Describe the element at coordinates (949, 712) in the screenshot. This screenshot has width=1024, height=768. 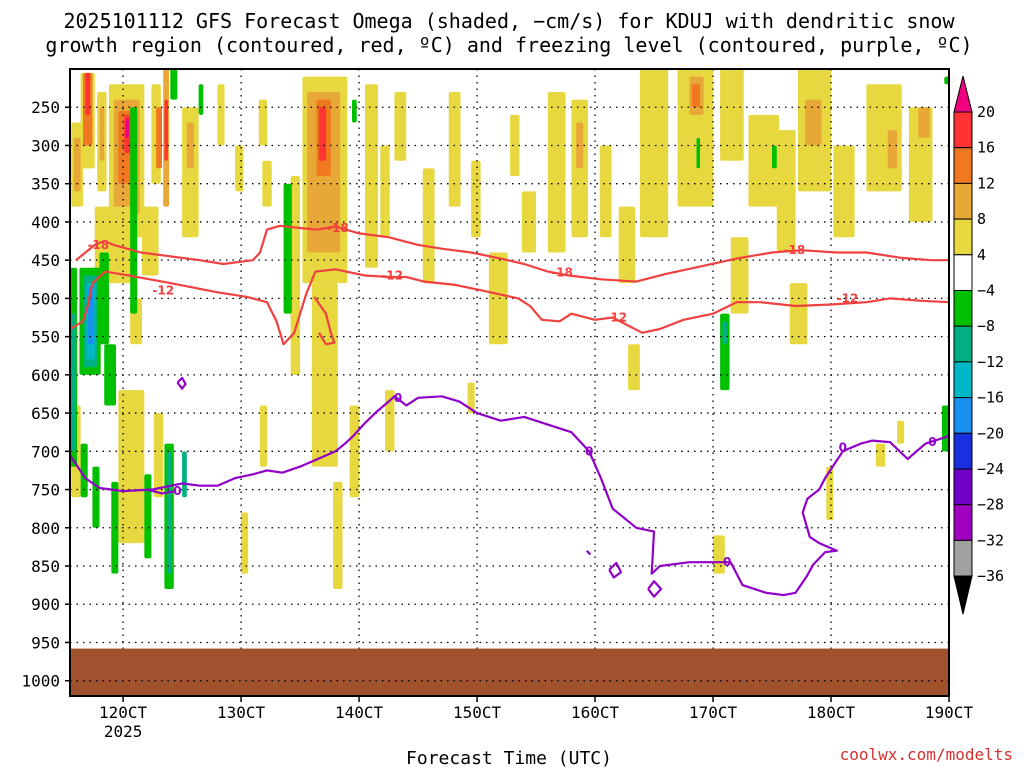
I see `x-tick-label: 190CT` at that location.